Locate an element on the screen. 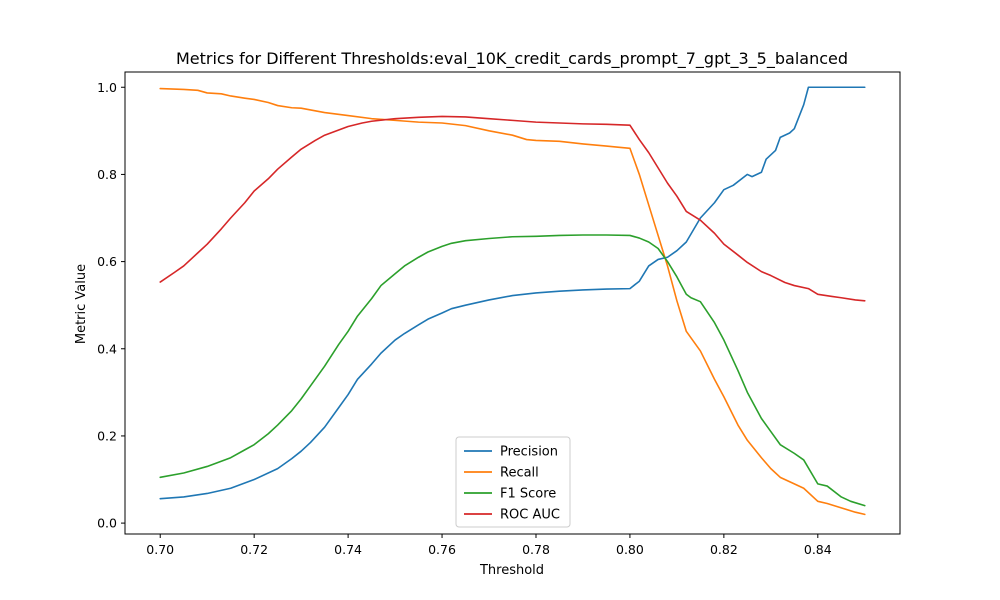 The width and height of the screenshot is (1000, 600). x-tick-label: 0.72 is located at coordinates (254, 549).